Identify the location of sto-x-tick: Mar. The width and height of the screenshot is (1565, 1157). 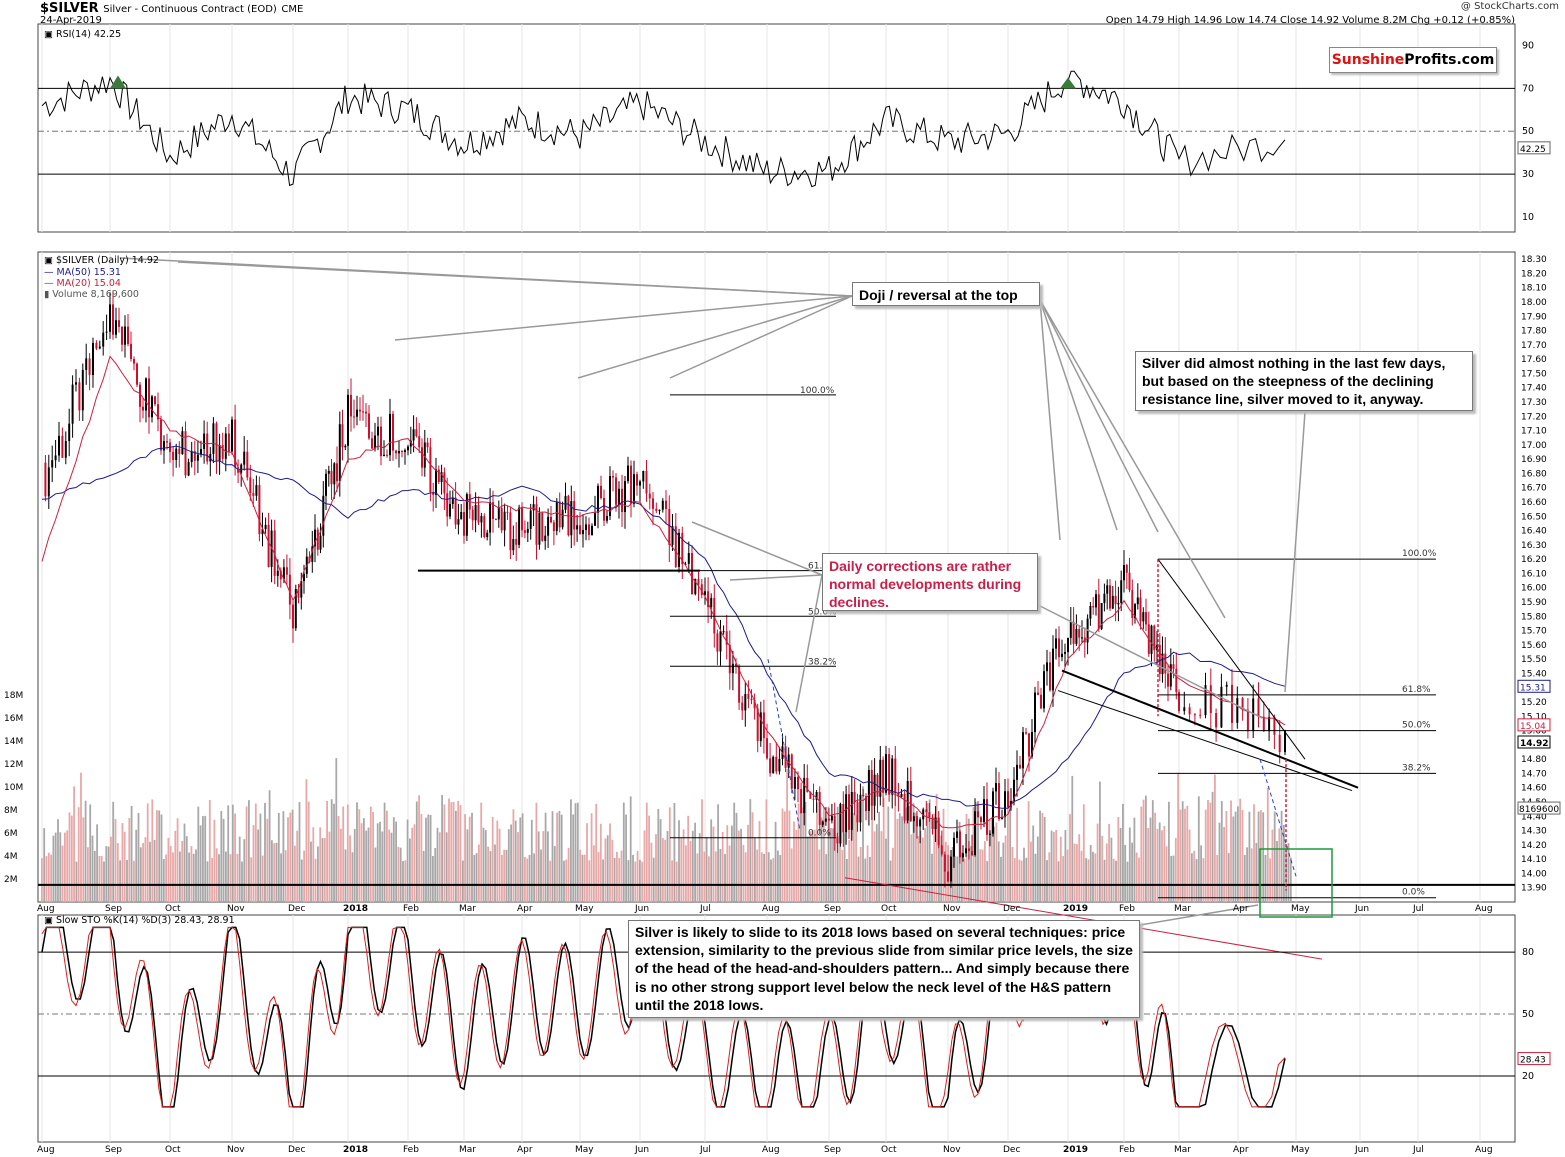
(467, 1150).